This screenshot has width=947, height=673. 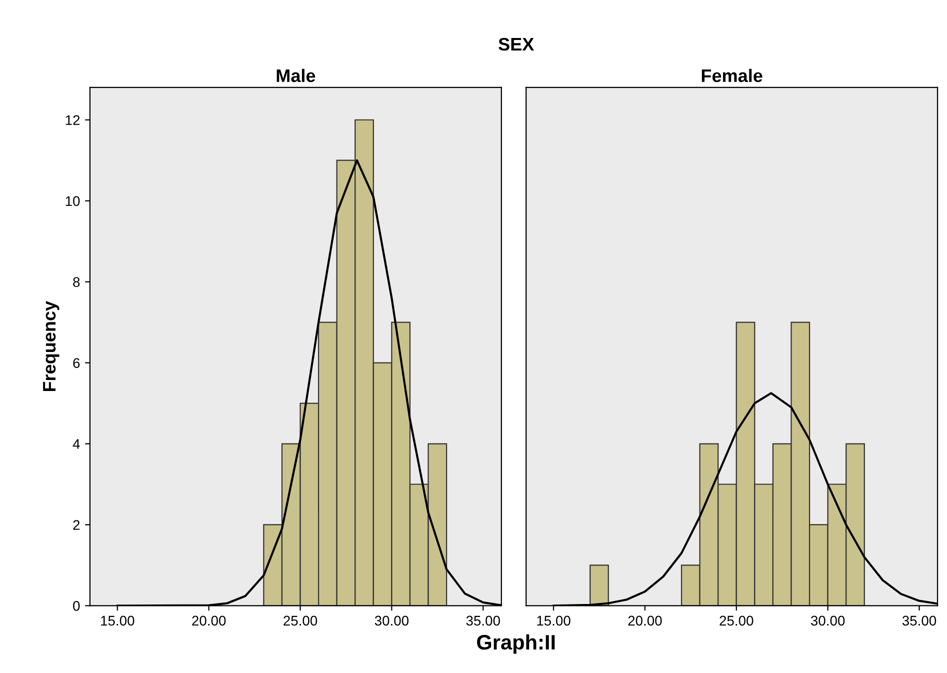 I want to click on y-tick-label: 0, so click(x=76, y=606).